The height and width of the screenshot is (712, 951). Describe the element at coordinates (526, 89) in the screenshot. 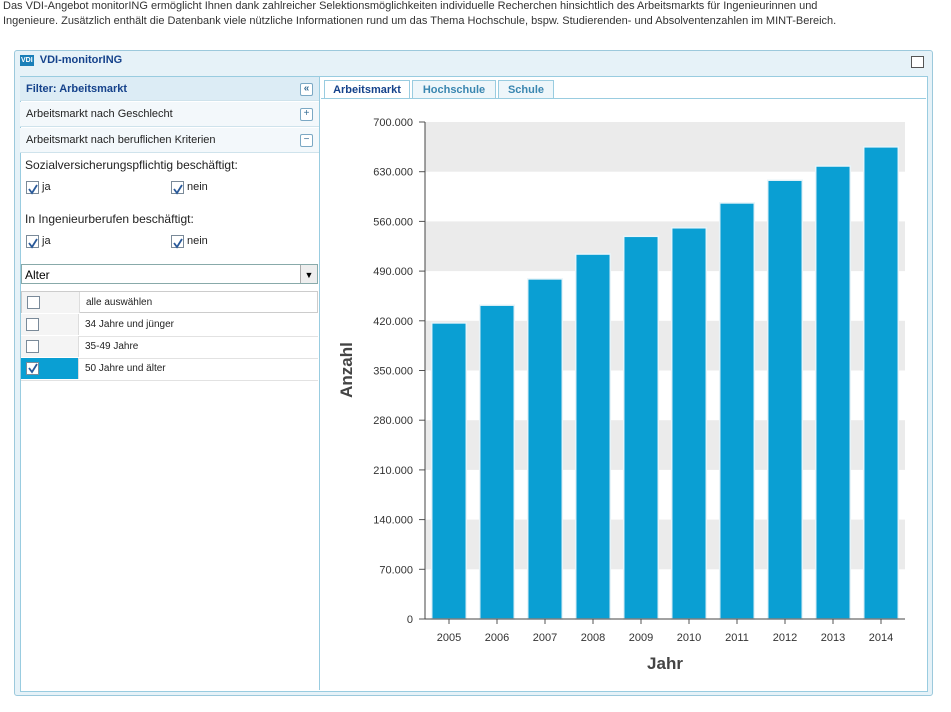

I see `tab: Schule` at that location.